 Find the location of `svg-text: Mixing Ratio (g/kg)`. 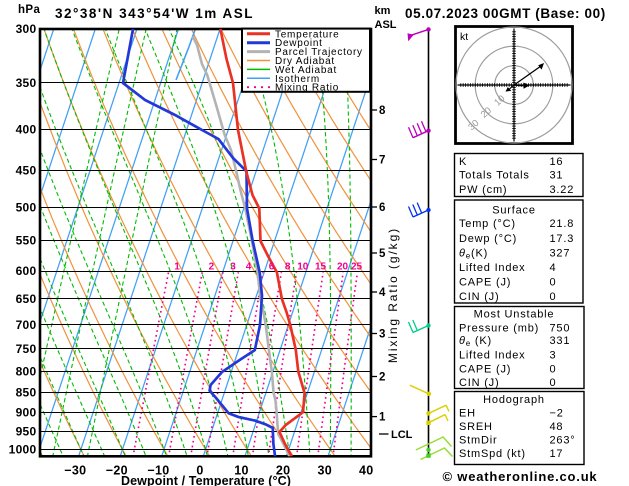

svg-text: Mixing Ratio (g/kg) is located at coordinates (393, 295).